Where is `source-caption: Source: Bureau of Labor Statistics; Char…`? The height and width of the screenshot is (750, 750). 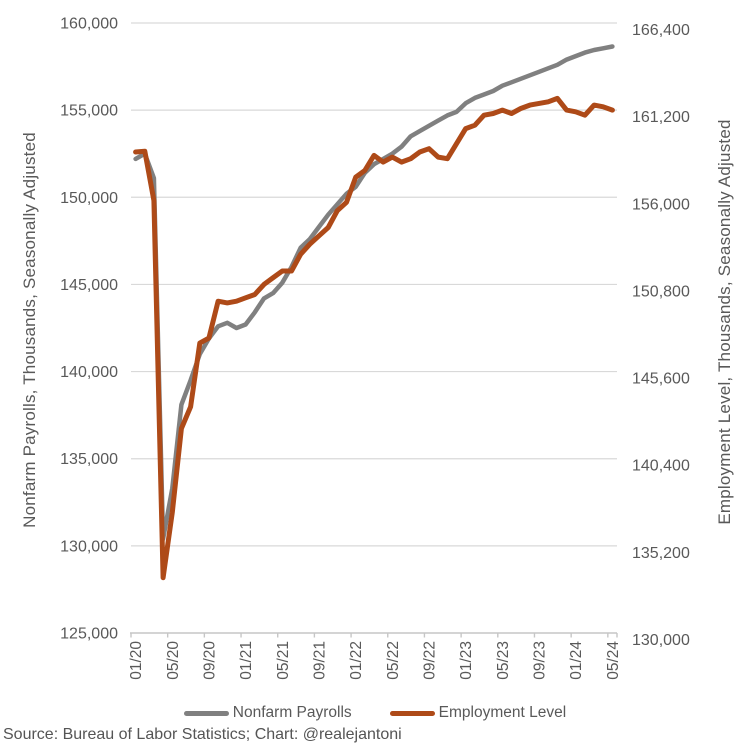 source-caption: Source: Bureau of Labor Statistics; Char… is located at coordinates (202, 734).